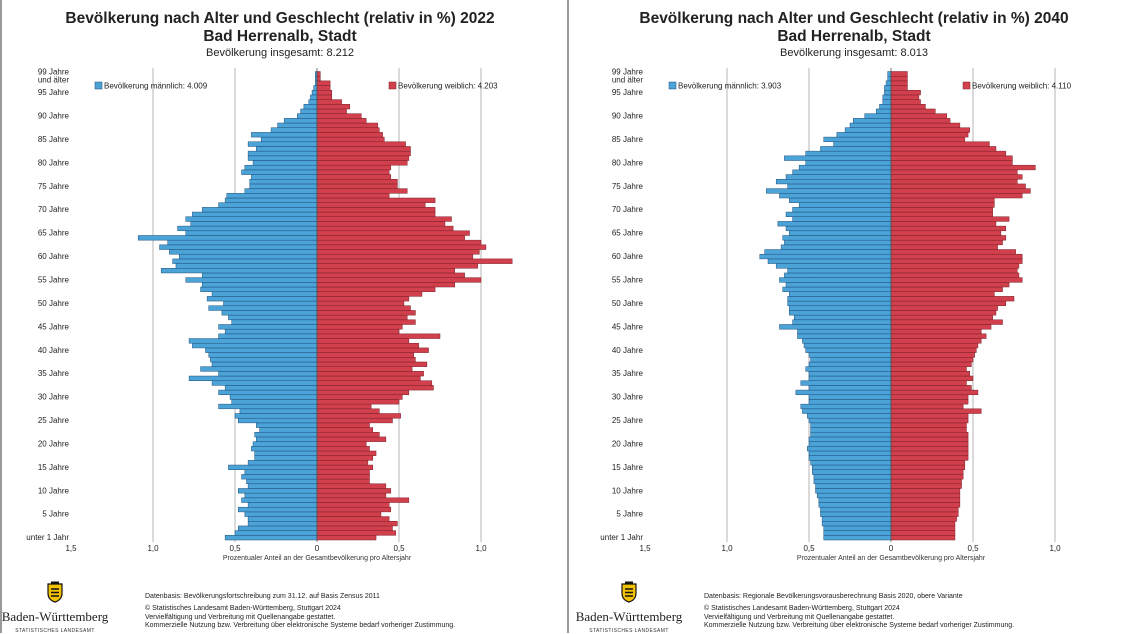  I want to click on legend-swatch-male, so click(672, 85).